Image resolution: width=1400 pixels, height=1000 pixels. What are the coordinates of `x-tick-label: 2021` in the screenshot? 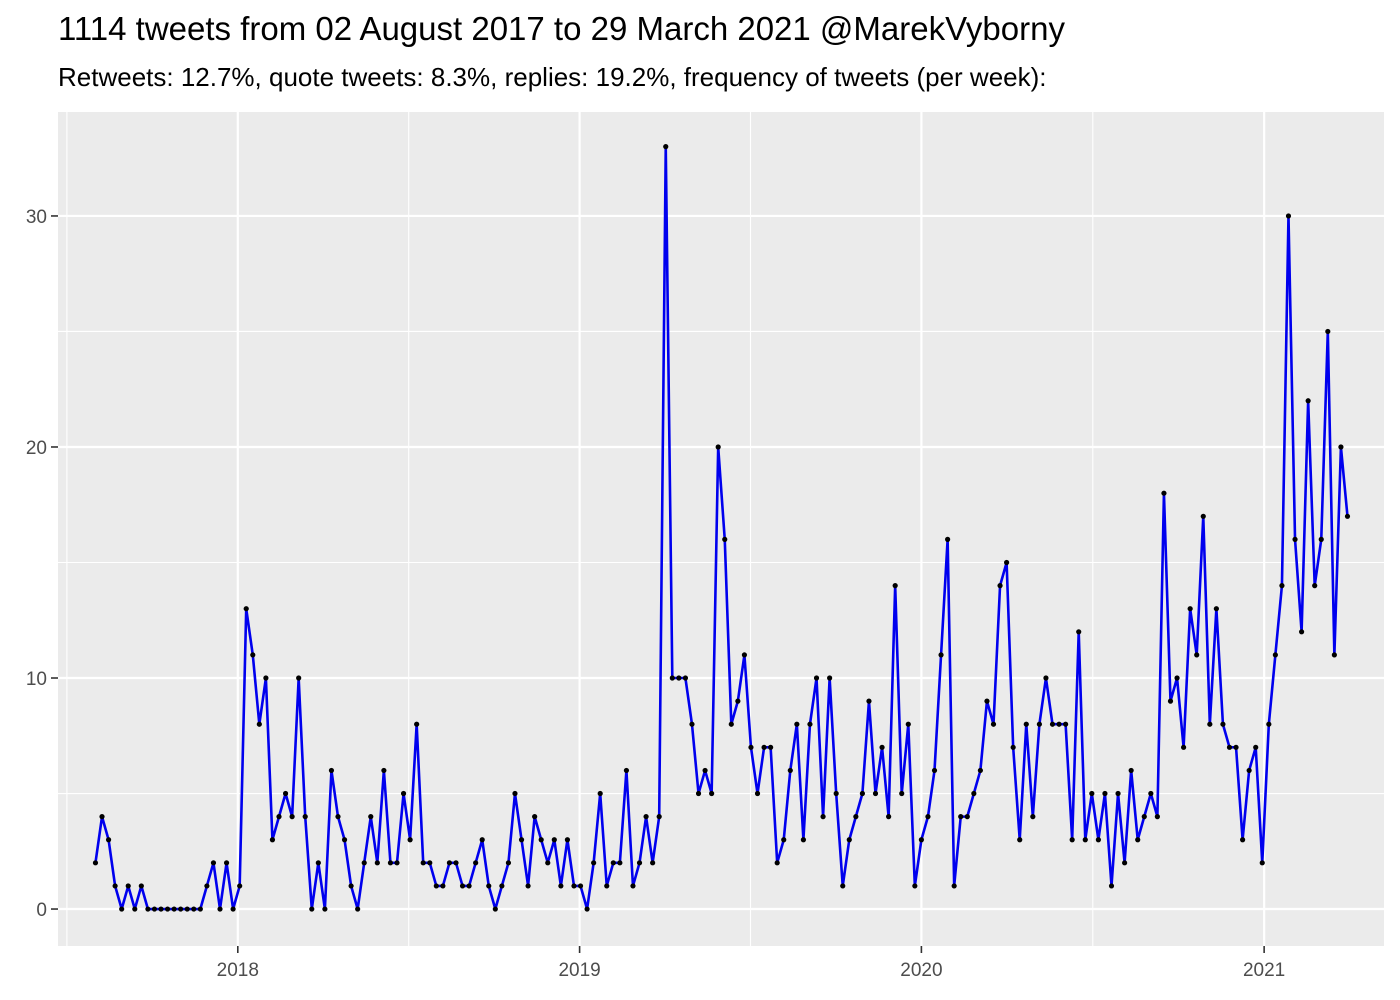 It's located at (1264, 970).